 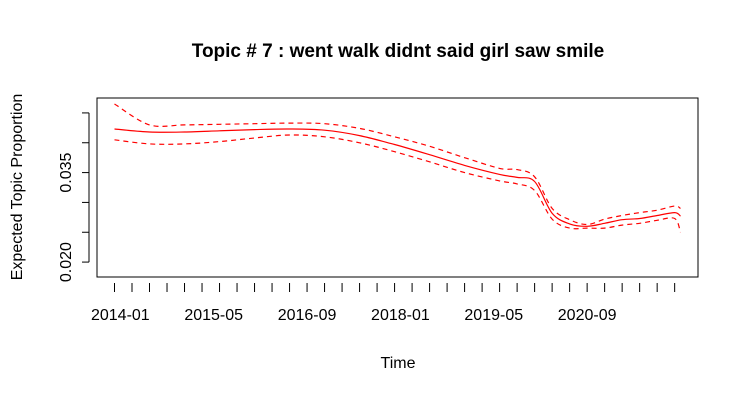 What do you see at coordinates (66, 172) in the screenshot?
I see `y-tick-label: 0.035` at bounding box center [66, 172].